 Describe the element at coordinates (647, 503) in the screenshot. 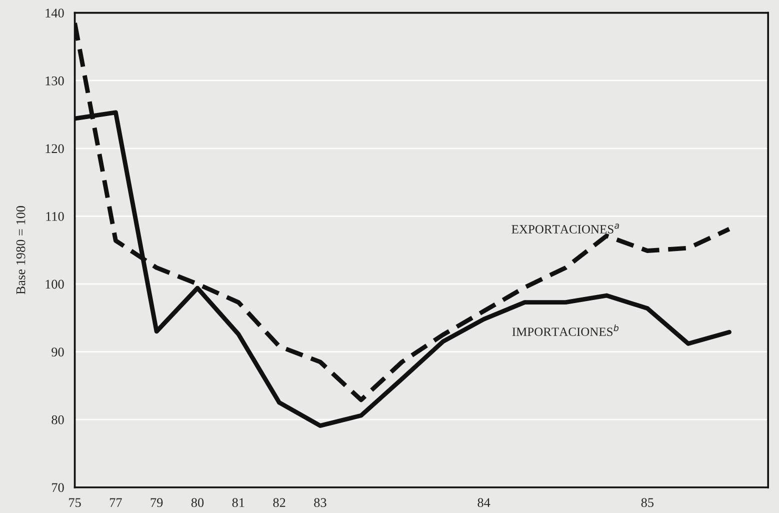

I see `x-tick-label: 85` at that location.